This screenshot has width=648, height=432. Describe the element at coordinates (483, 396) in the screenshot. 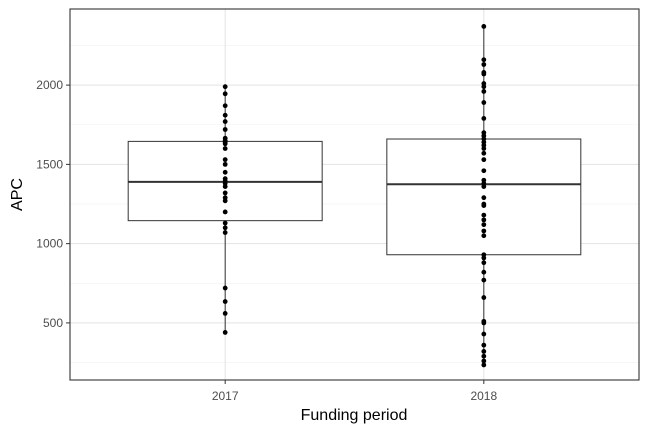

I see `x-tick-label: 2018` at that location.